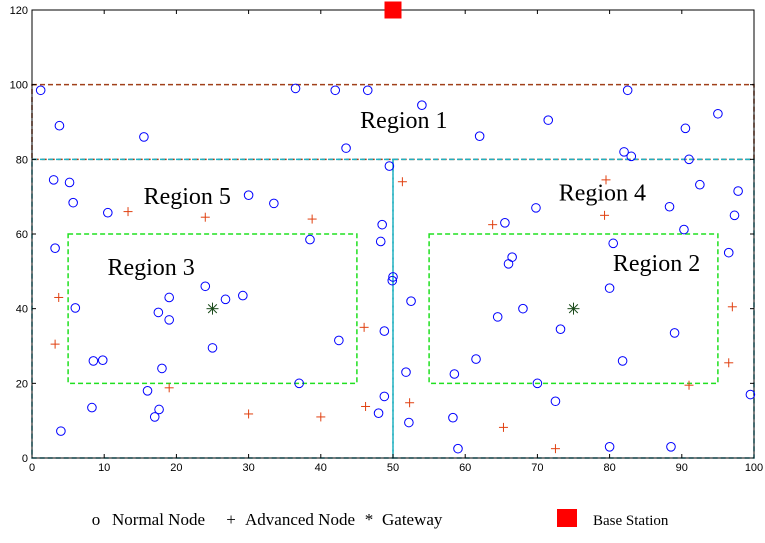 This screenshot has width=765, height=543. Describe the element at coordinates (602, 193) in the screenshot. I see `region-label: Region 4` at that location.